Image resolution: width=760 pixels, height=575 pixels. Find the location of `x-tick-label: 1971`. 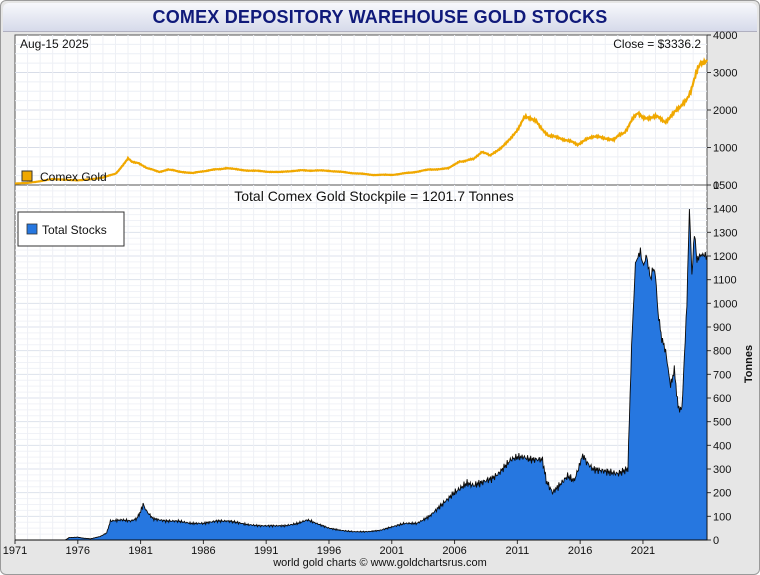

x-tick-label: 1971 is located at coordinates (15, 551).